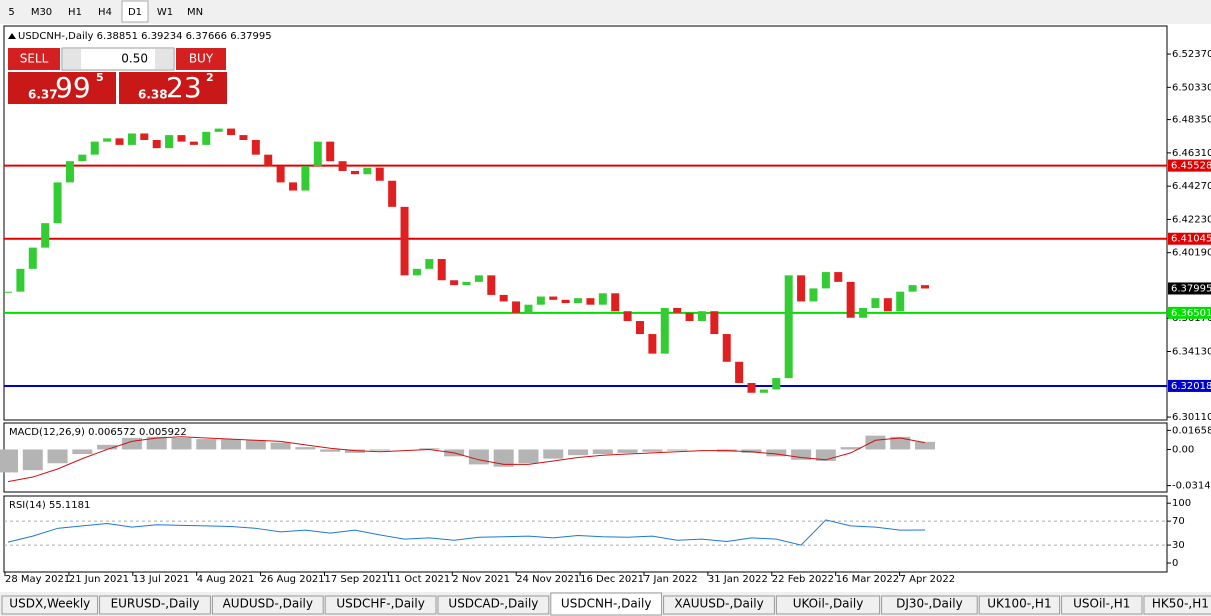  I want to click on buy-button, so click(201, 59).